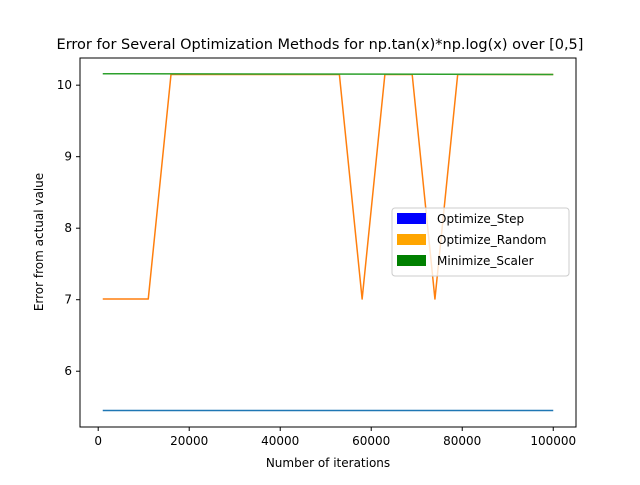  What do you see at coordinates (64, 85) in the screenshot?
I see `y-tick-label: 10` at bounding box center [64, 85].